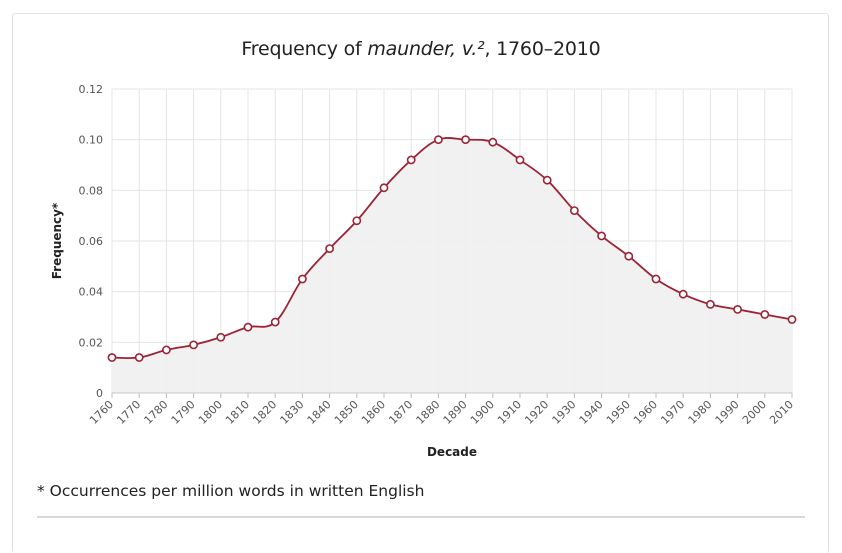 This screenshot has width=842, height=553. Describe the element at coordinates (700, 412) in the screenshot. I see `x-tick-label: 1980` at that location.